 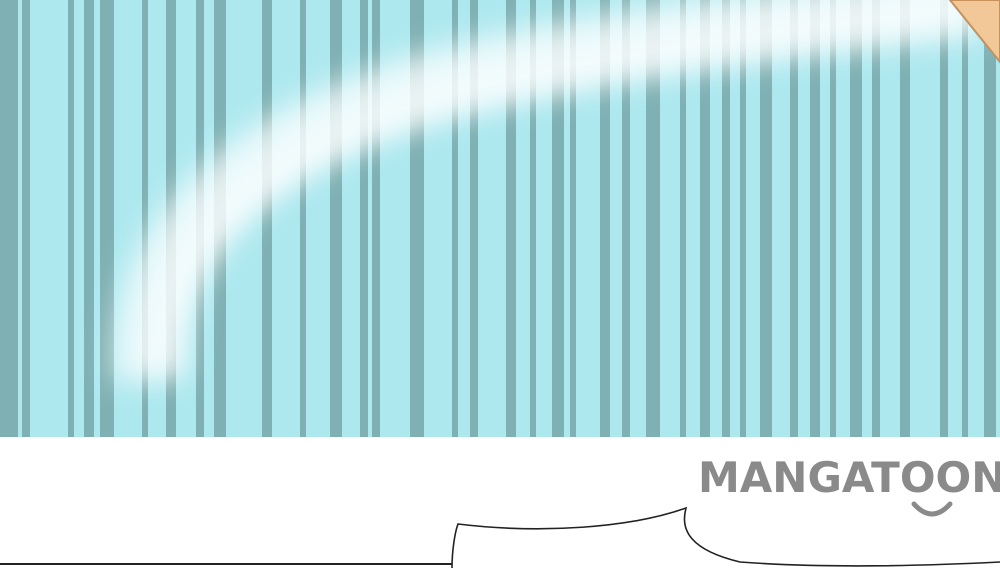 I want to click on watermark-text: MANGATOON, so click(x=849, y=477).